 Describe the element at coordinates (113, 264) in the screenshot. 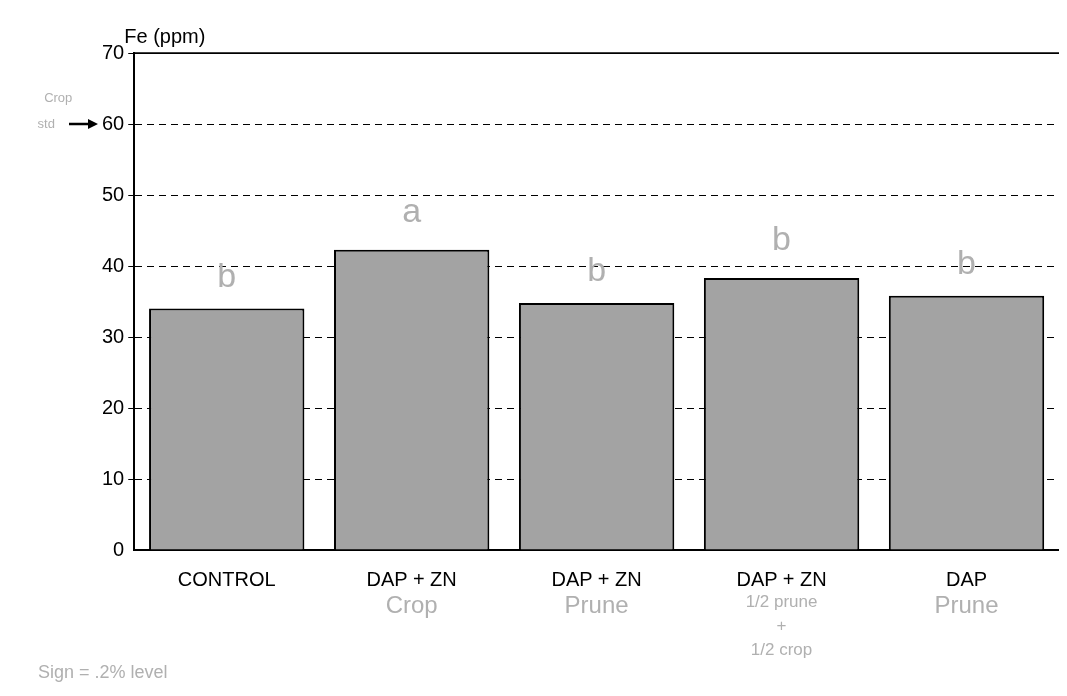

I see `y-tick-label: 40` at that location.